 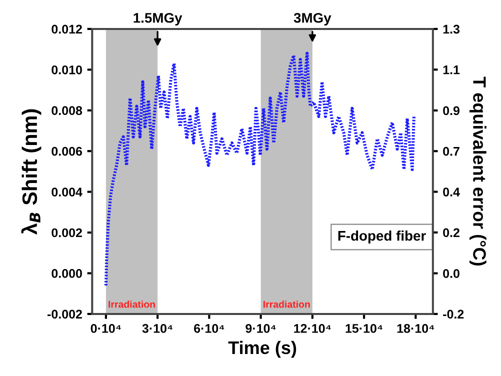 What do you see at coordinates (382, 237) in the screenshot?
I see `annotation: F-doped fiber` at bounding box center [382, 237].